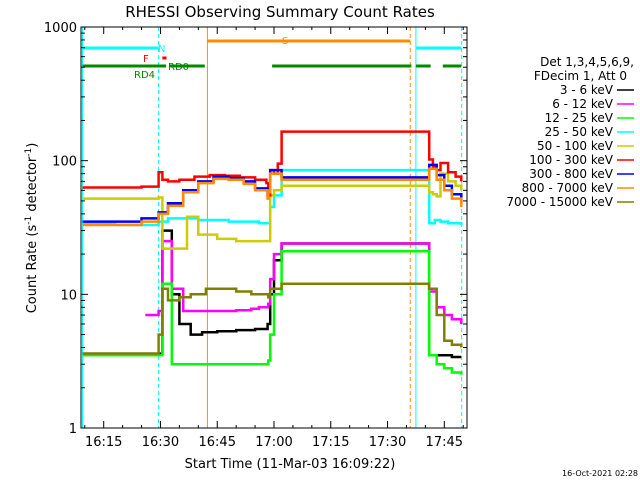 This screenshot has width=640, height=480. I want to click on y-tick-label-0: 1, so click(73, 429).